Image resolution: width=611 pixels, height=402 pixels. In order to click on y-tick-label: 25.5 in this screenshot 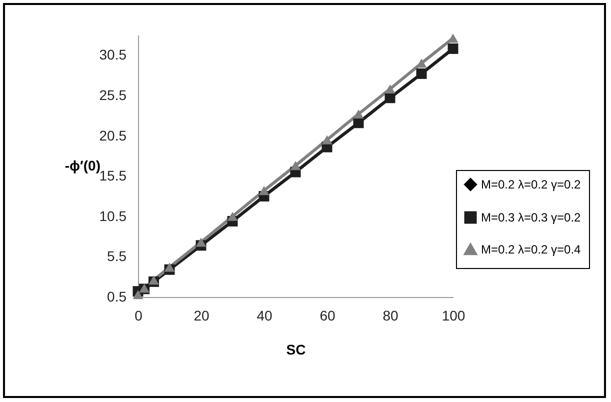, I will do `click(113, 94)`.